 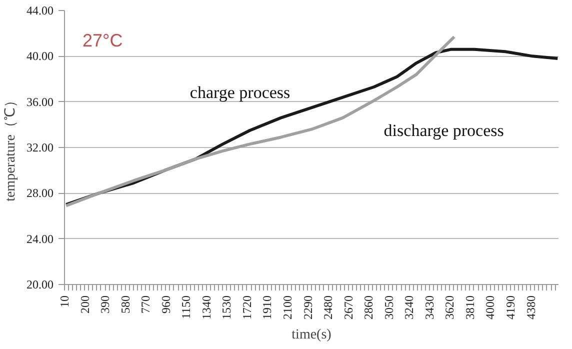 What do you see at coordinates (102, 40) in the screenshot?
I see `annotation: 27°C` at bounding box center [102, 40].